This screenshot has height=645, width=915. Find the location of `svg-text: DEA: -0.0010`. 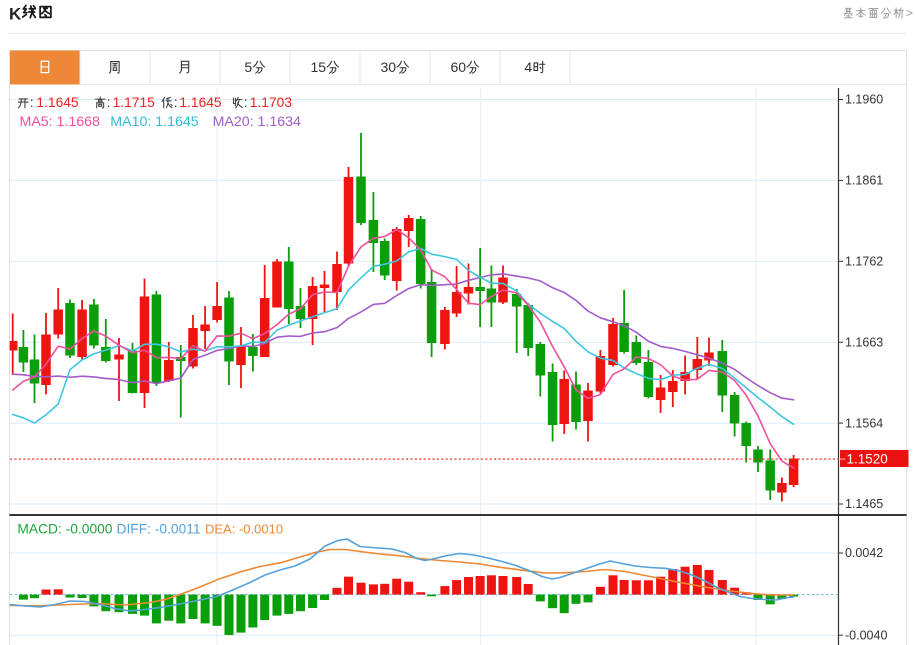

svg-text: DEA: -0.0010 is located at coordinates (244, 528).